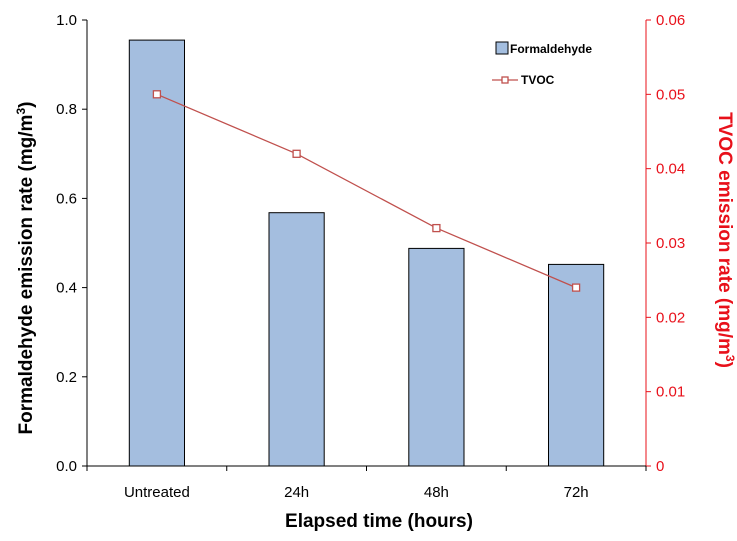  What do you see at coordinates (670, 243) in the screenshot?
I see `y-right-tick-label: 0.03` at bounding box center [670, 243].